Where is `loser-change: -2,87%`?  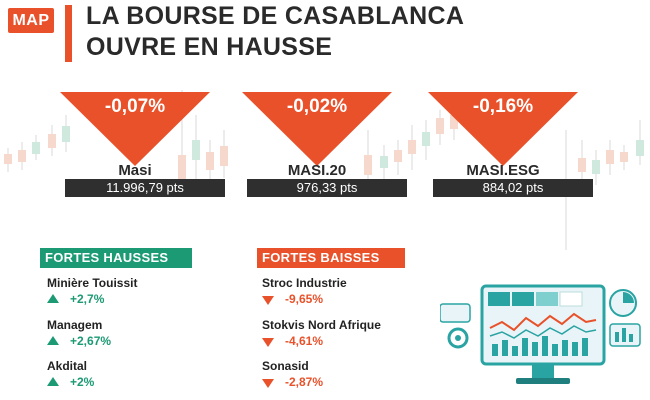
loser-change: -2,87% is located at coordinates (304, 382).